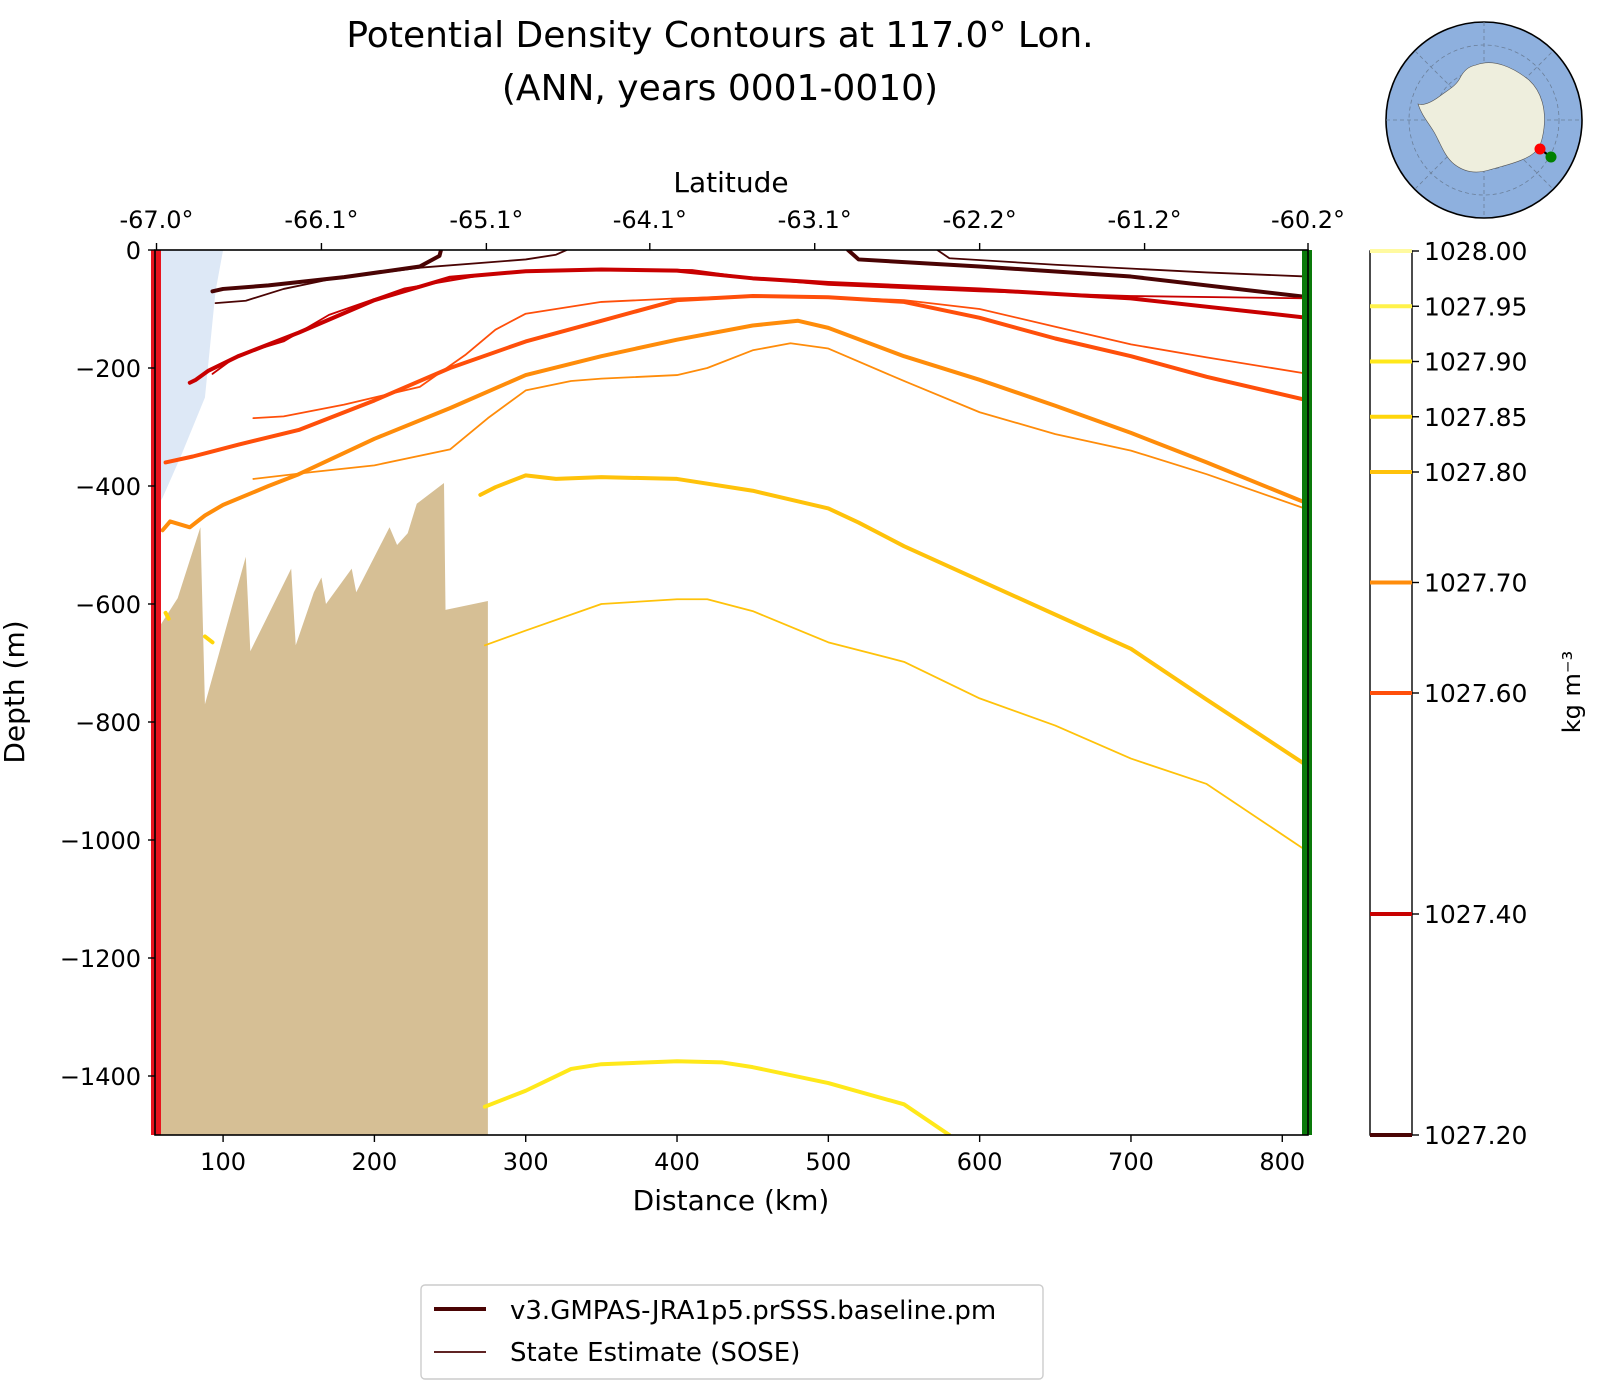  What do you see at coordinates (1308, 220) in the screenshot?
I see `lat-tick-label: -60.2°` at bounding box center [1308, 220].